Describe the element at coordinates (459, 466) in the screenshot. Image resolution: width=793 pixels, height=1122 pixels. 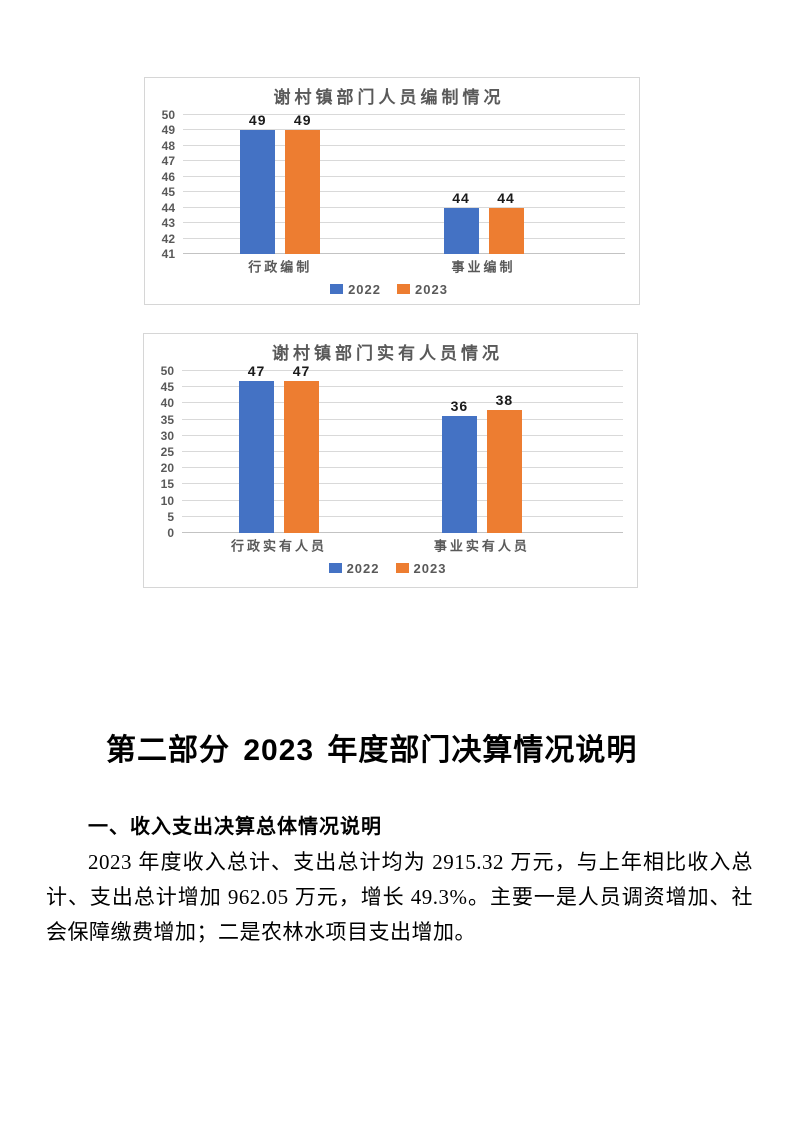
I see `bar-2022: 36` at that location.